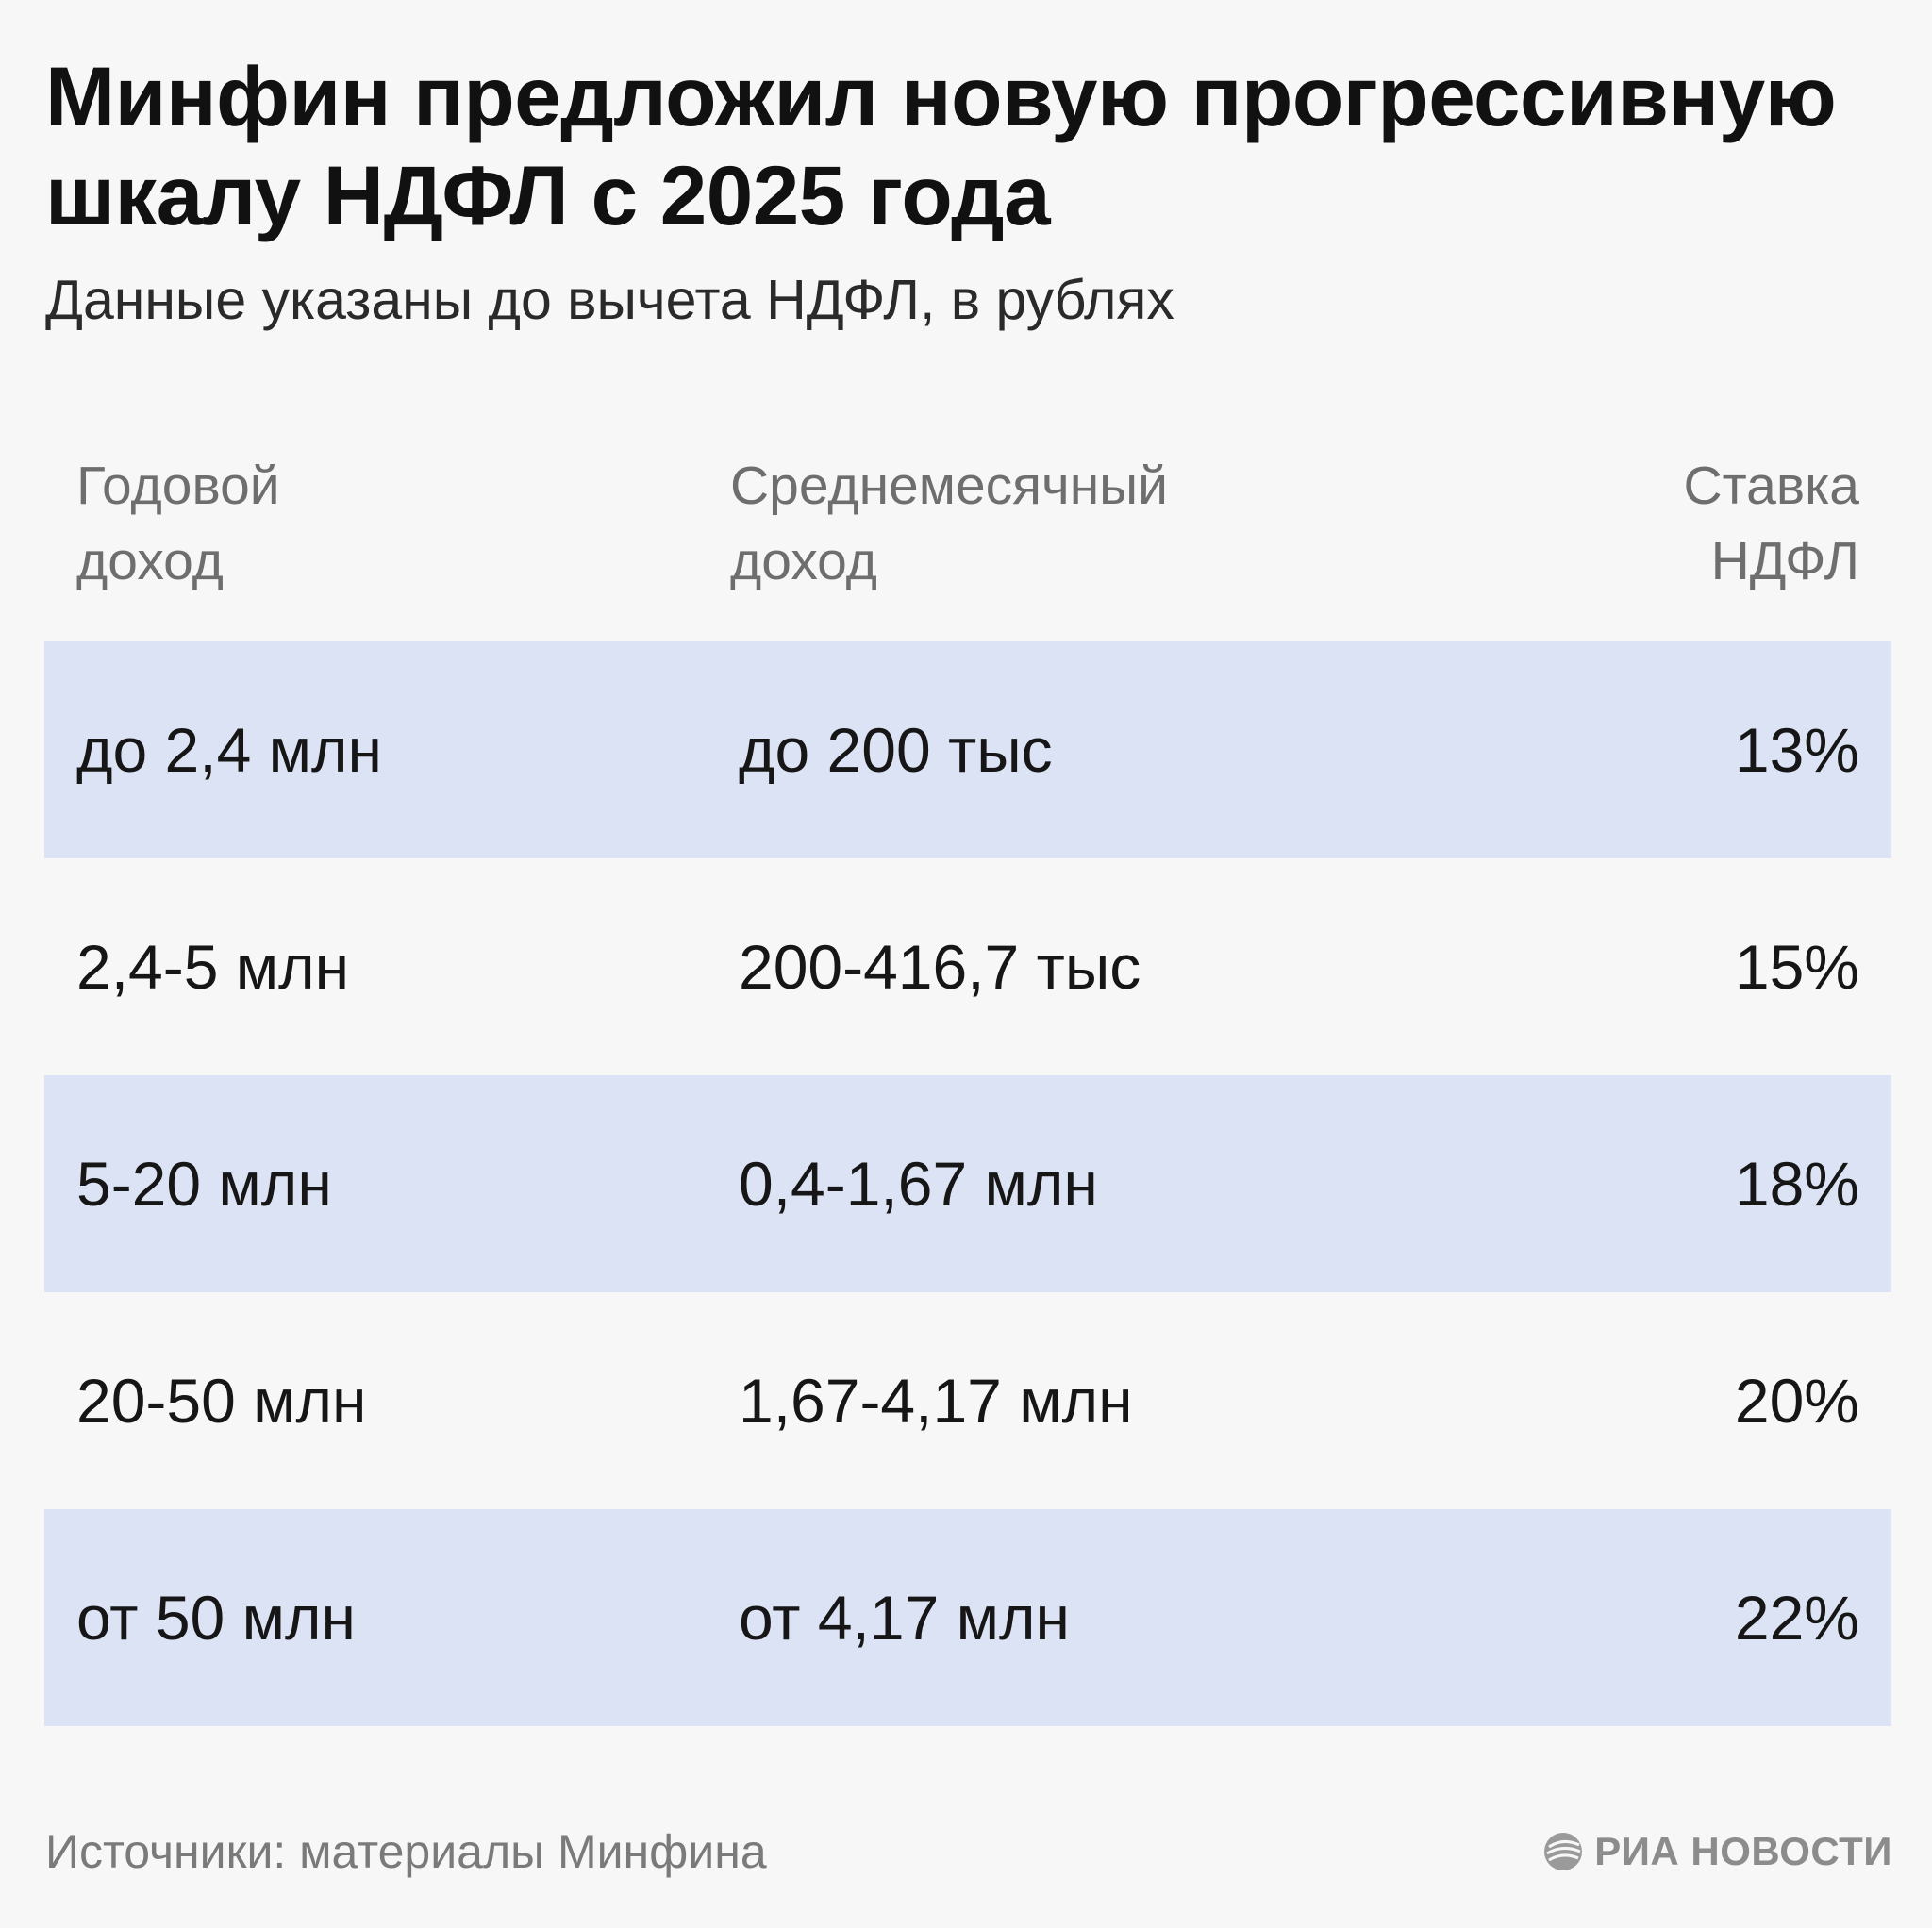 The height and width of the screenshot is (1928, 1932). What do you see at coordinates (1797, 1401) in the screenshot?
I see `tax-rate-cell: 20%` at bounding box center [1797, 1401].